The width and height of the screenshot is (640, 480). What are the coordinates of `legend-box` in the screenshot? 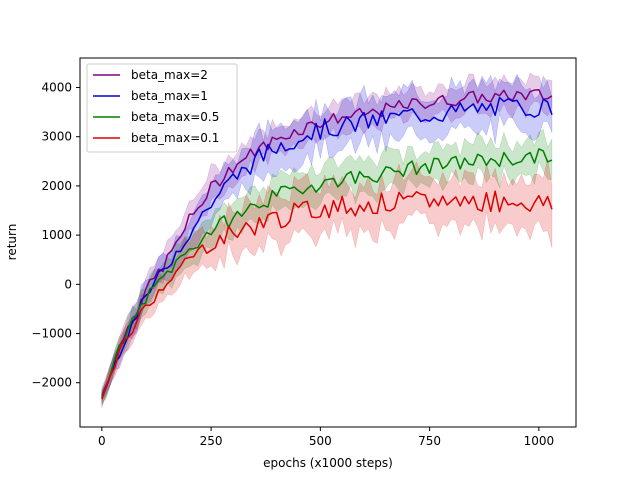 It's located at (162, 108).